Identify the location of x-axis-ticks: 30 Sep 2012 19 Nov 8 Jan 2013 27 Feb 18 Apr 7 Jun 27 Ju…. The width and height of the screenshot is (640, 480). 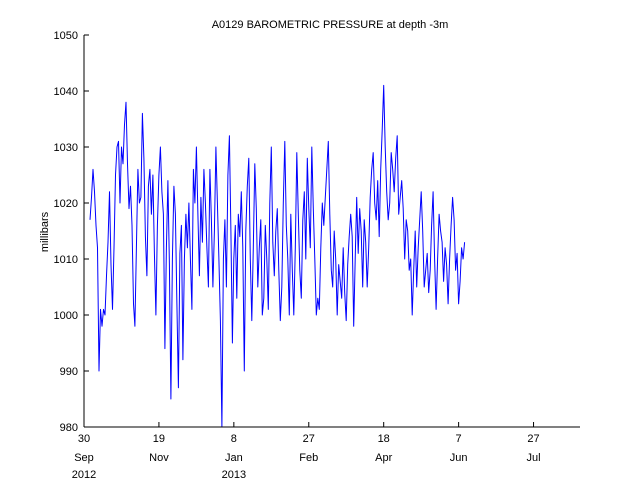
(306, 451).